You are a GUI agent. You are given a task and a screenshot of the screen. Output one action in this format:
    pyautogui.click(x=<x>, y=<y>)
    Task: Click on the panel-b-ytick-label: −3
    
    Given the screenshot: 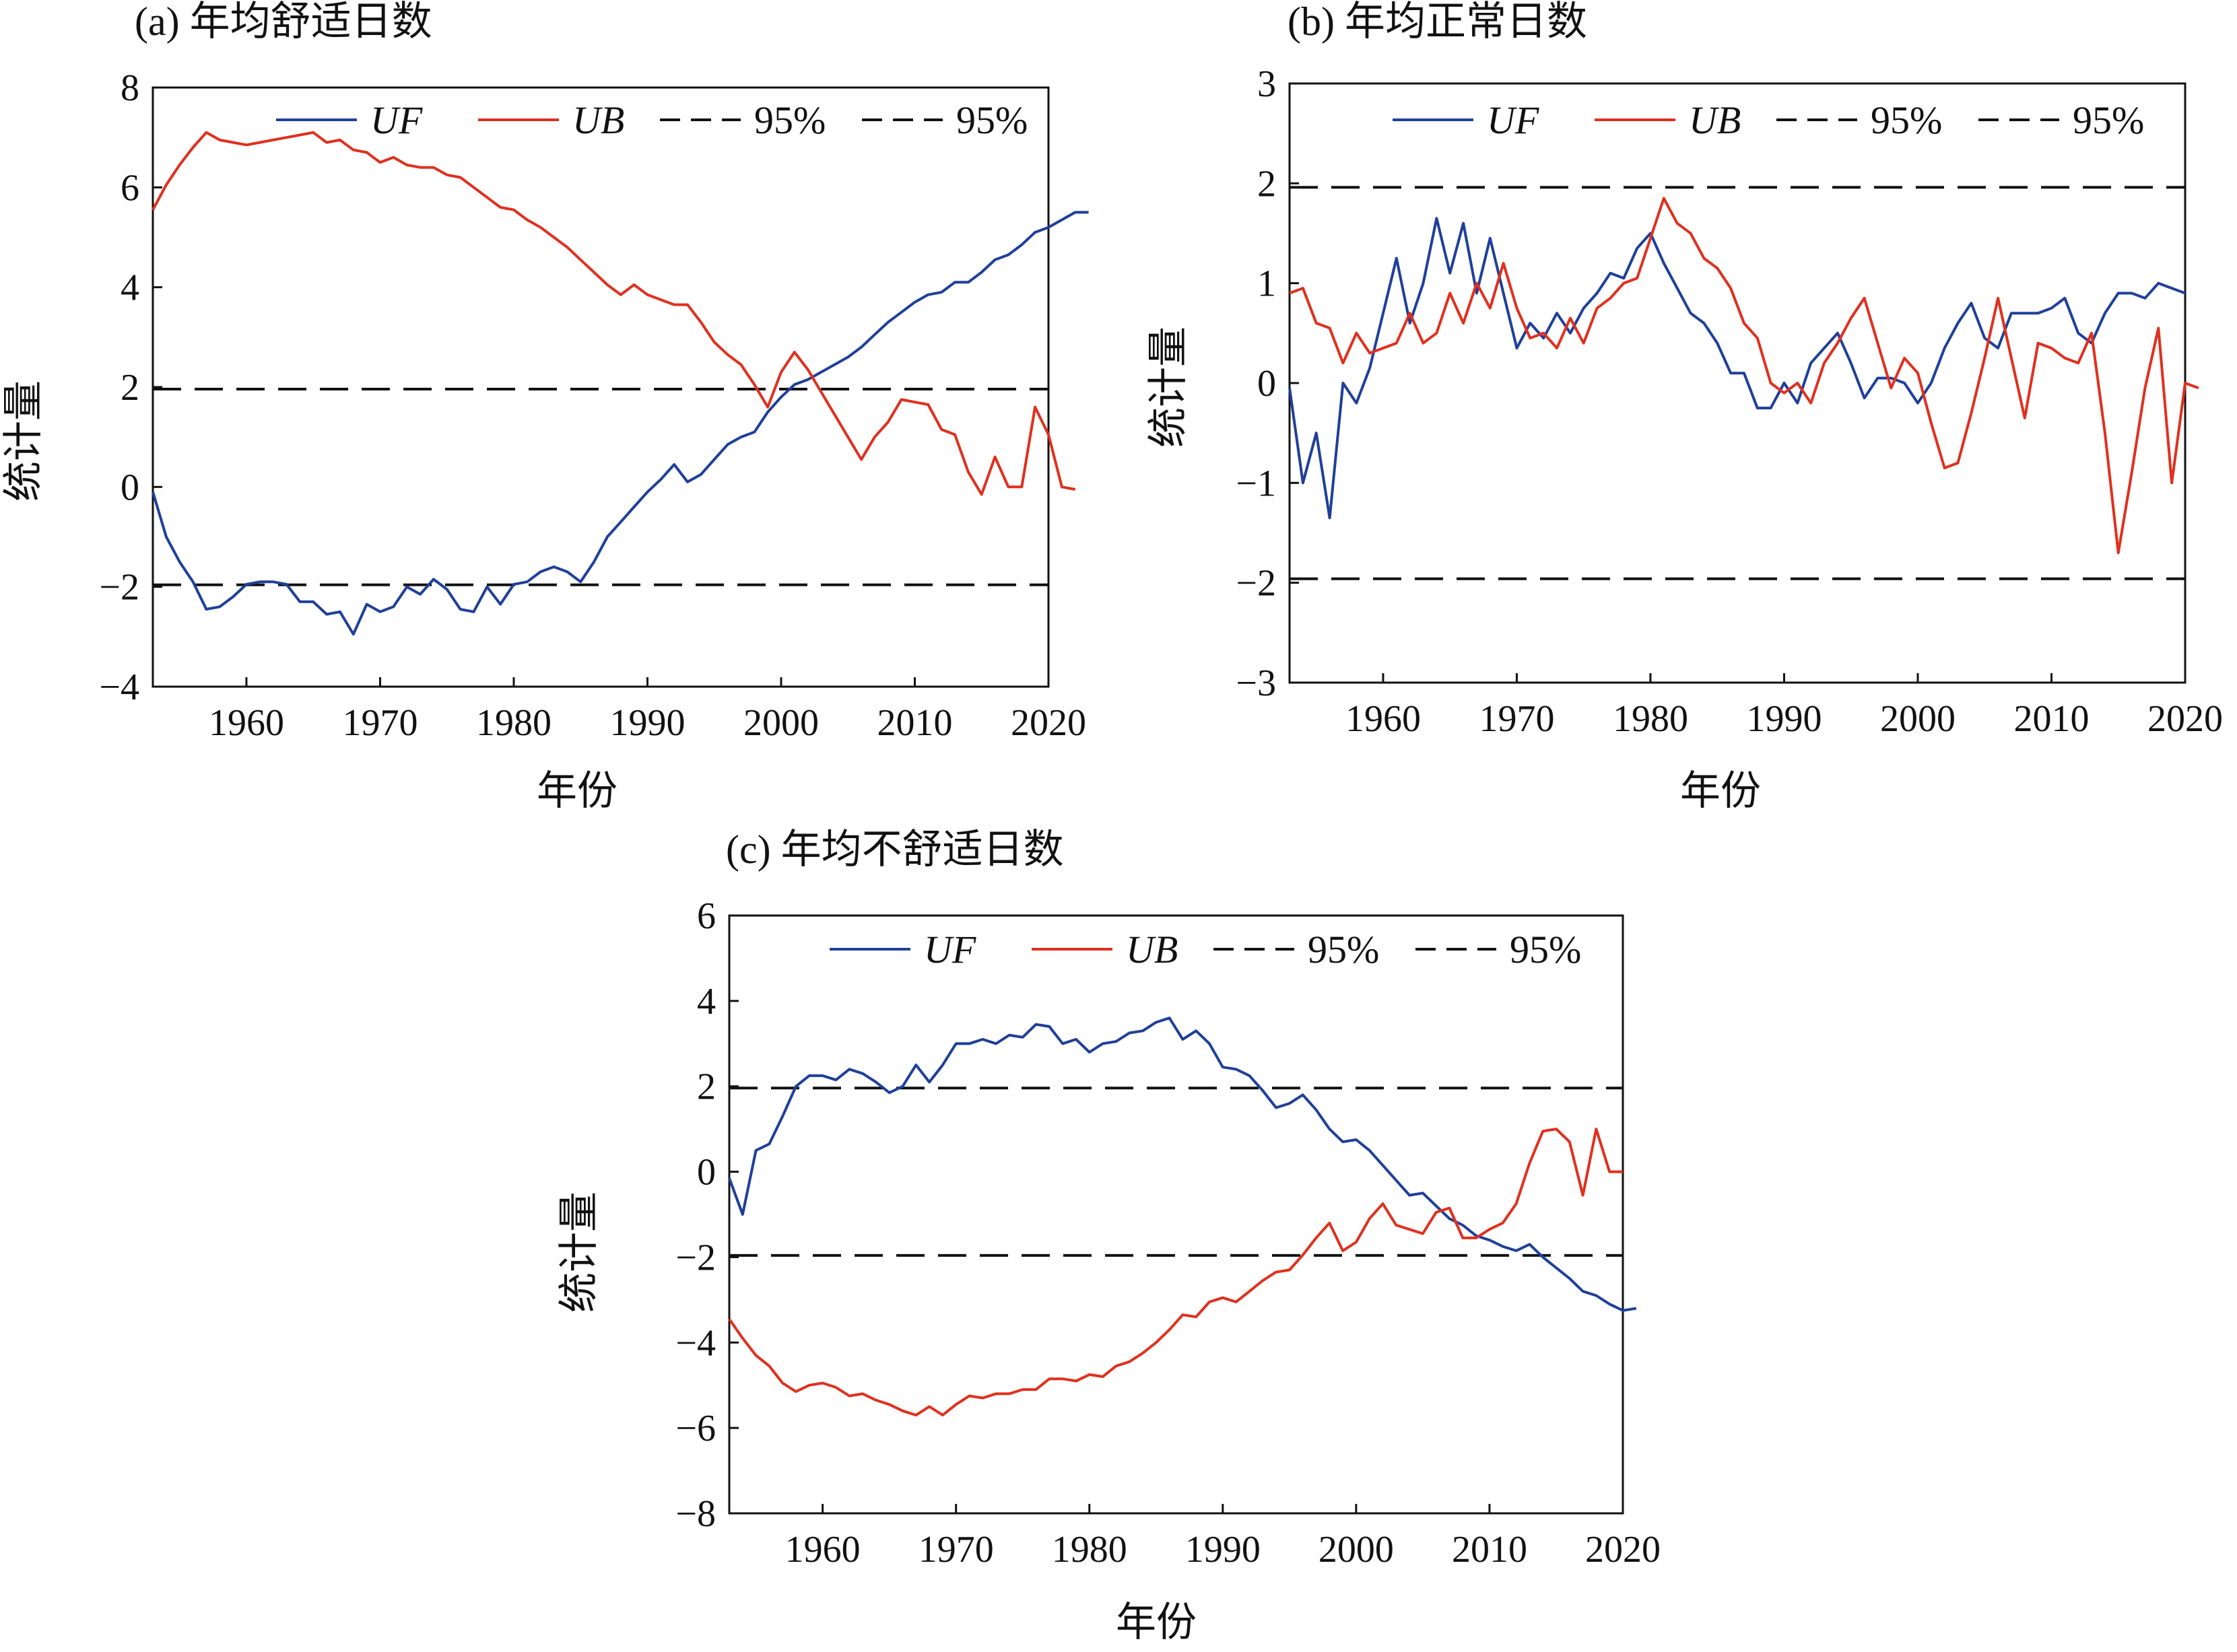 What is the action you would take?
    pyautogui.click(x=1256, y=683)
    